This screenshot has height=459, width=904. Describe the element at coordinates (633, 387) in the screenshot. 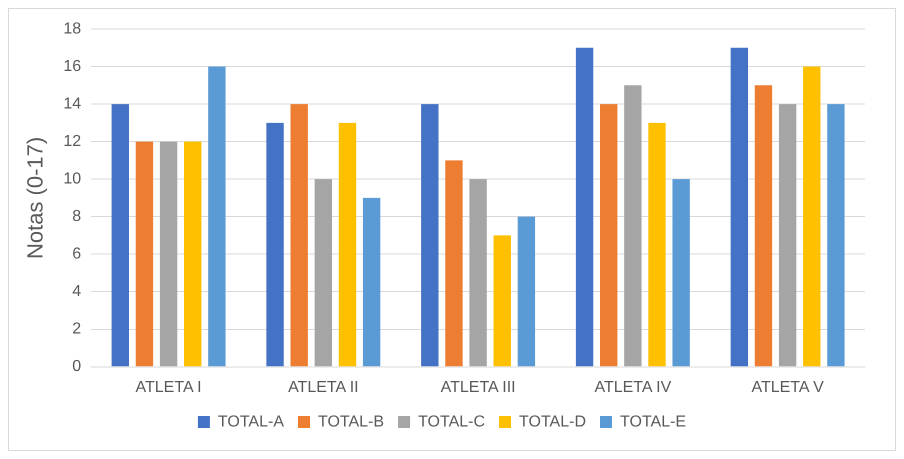

I see `x-tick-label: ATLETA IV` at that location.